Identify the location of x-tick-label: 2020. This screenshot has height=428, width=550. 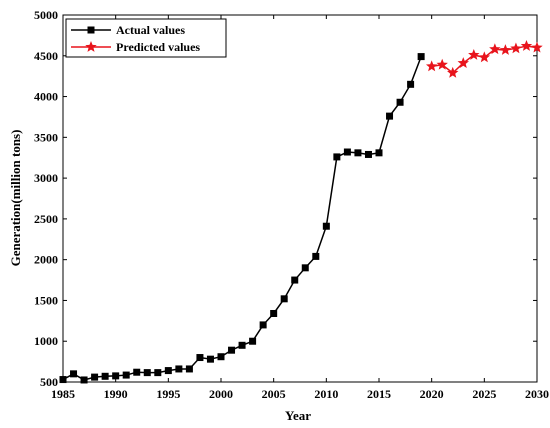
(432, 394).